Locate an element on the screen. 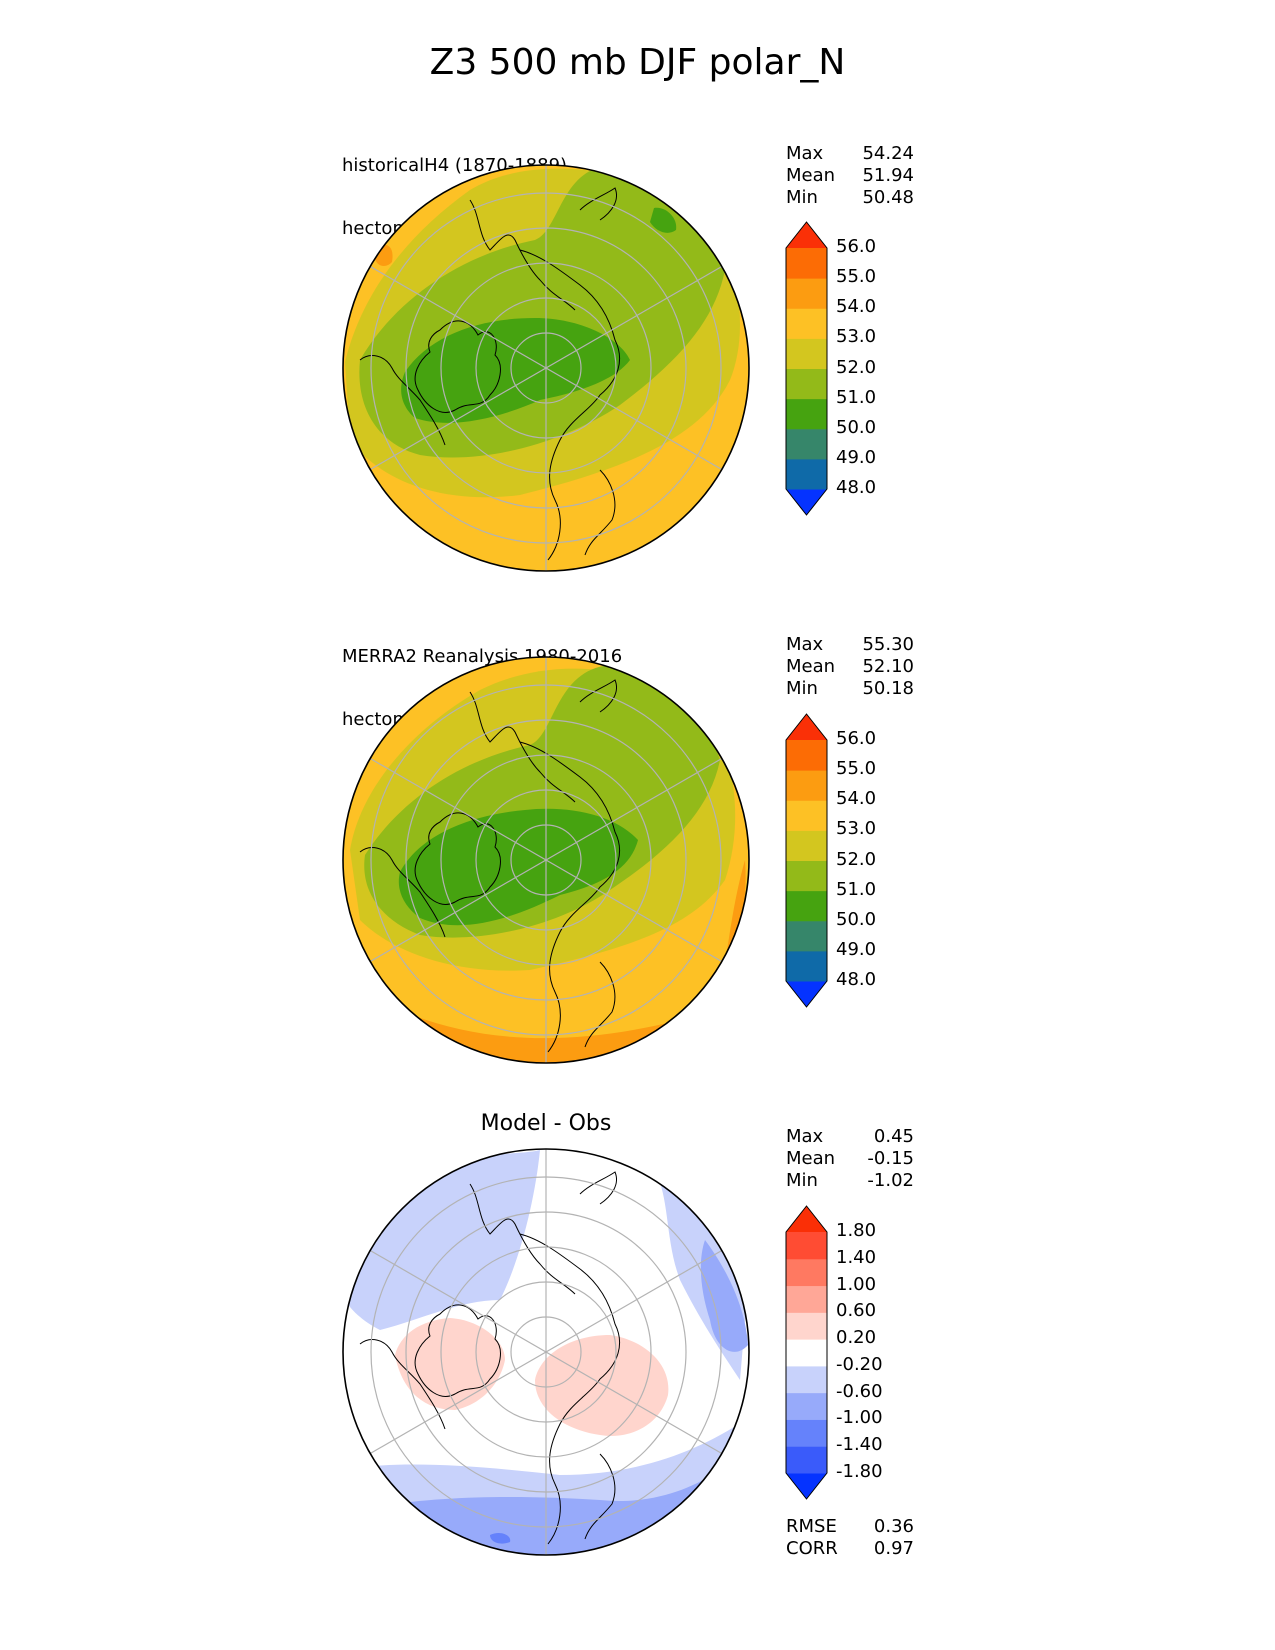 This screenshot has height=1650, width=1275. panel-2-stats: Max 55.30 Mean 52.10 Min 50.18 is located at coordinates (850, 667).